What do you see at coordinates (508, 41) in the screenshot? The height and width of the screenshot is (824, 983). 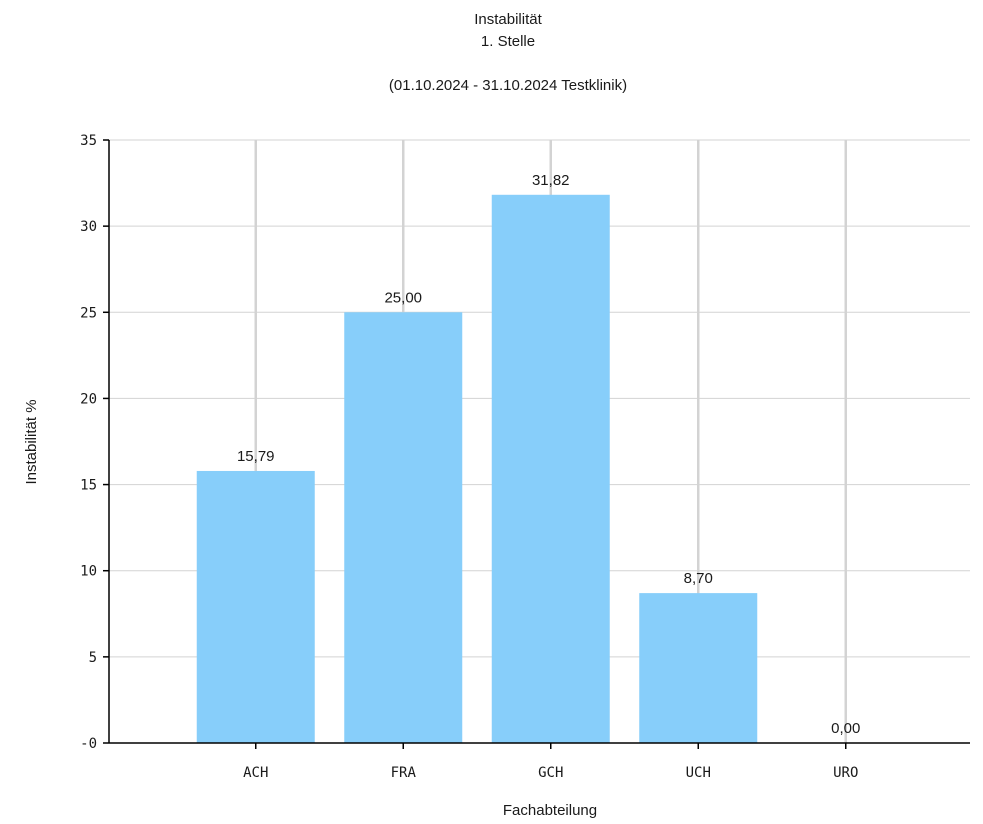 I see `chart-subtitle: 1. Stelle` at bounding box center [508, 41].